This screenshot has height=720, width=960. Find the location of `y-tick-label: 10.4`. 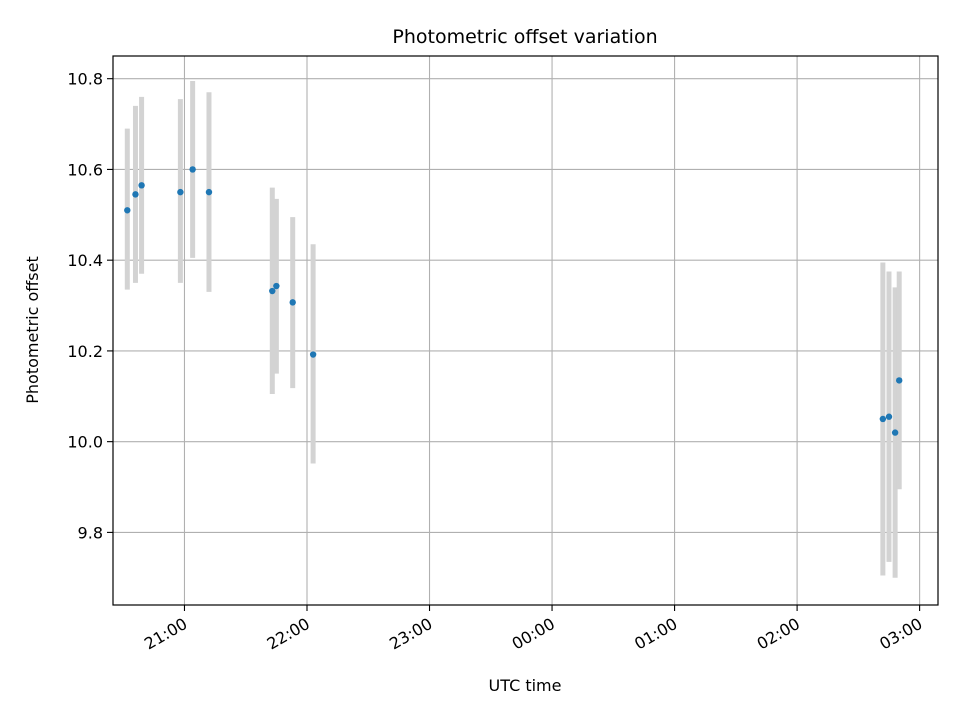

y-tick-label: 10.4 is located at coordinates (85, 260).